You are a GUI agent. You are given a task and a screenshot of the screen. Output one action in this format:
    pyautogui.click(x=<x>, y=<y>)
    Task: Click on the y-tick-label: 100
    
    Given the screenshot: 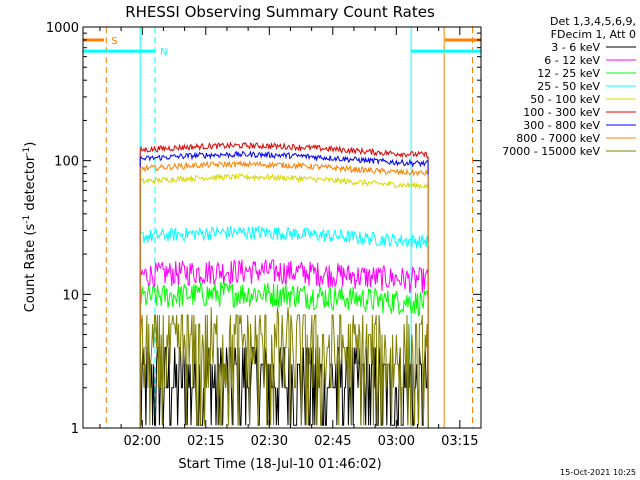 What is the action you would take?
    pyautogui.click(x=66, y=162)
    